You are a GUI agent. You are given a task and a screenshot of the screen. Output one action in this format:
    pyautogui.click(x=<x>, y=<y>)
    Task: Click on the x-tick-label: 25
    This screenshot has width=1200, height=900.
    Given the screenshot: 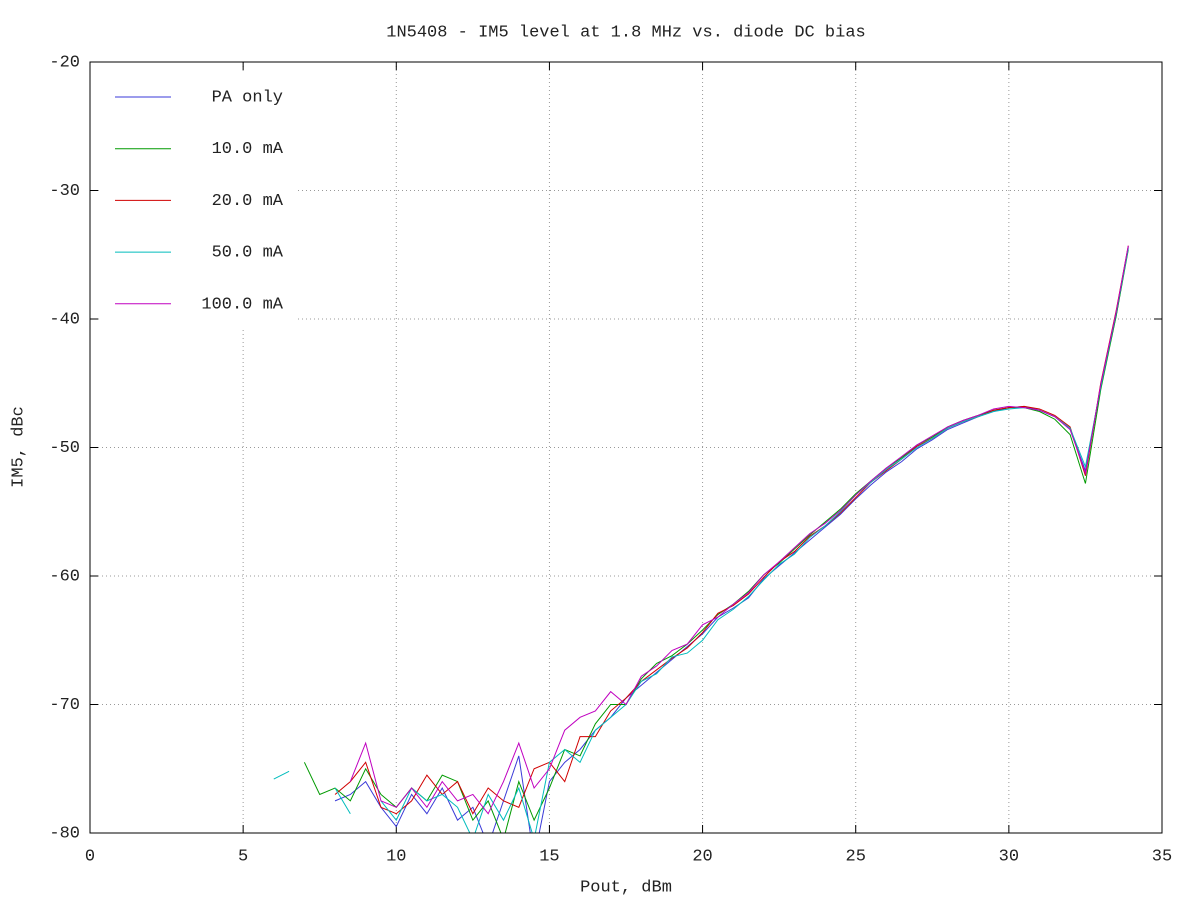 What is the action you would take?
    pyautogui.click(x=856, y=856)
    